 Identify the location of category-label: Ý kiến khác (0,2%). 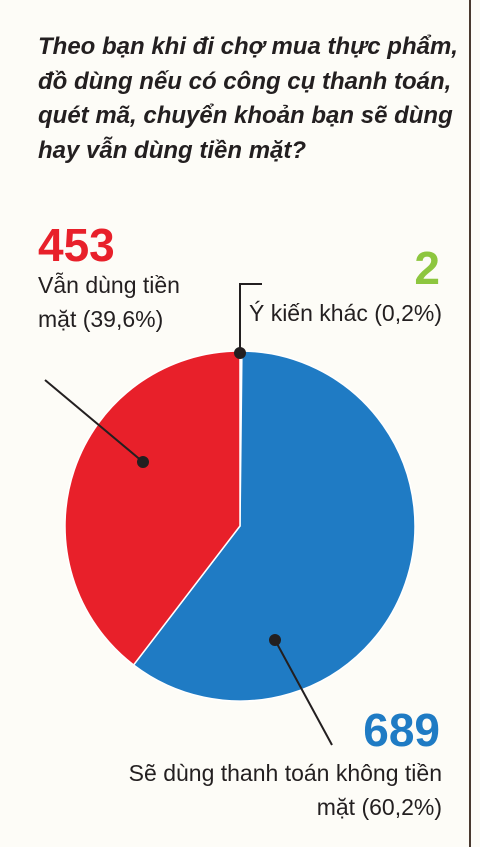
(345, 313).